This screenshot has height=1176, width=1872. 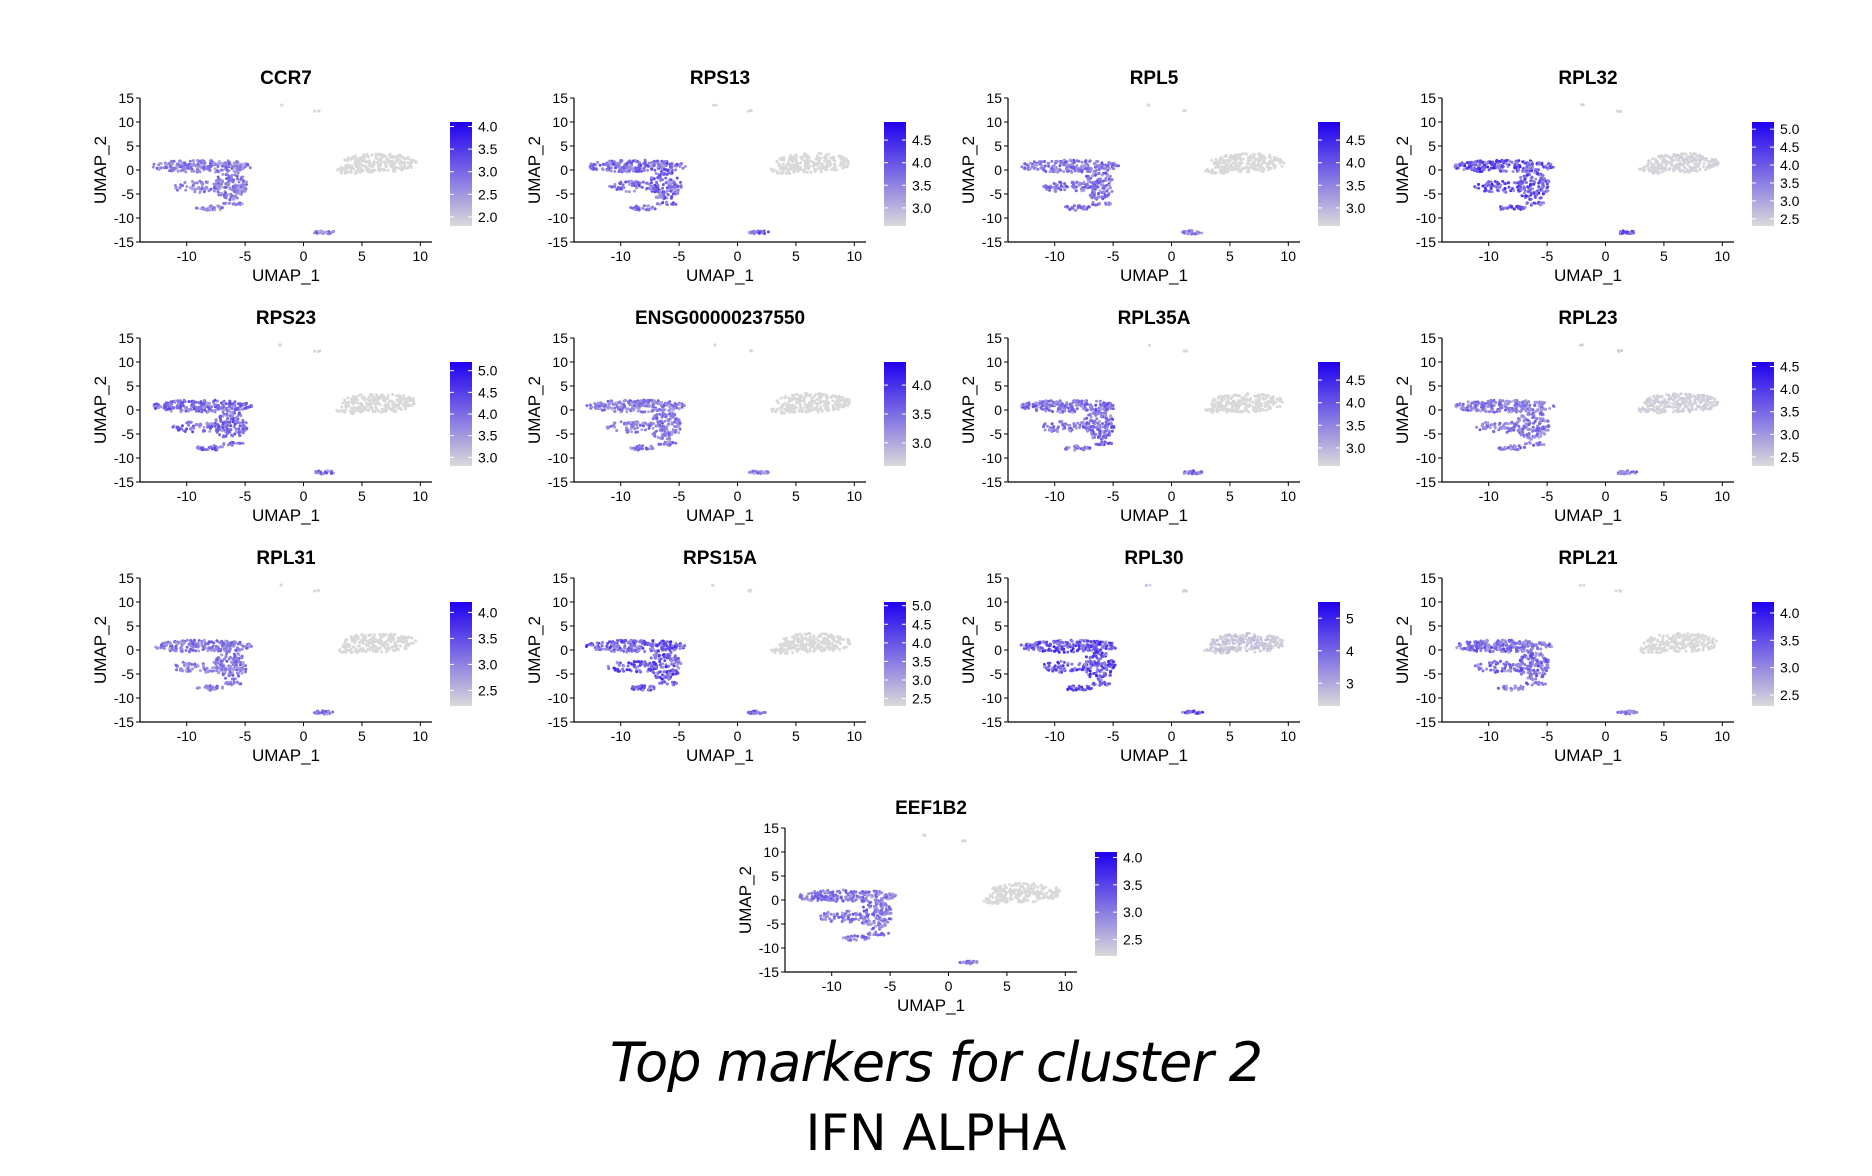 I want to click on y-axis-label: UMAP_2, so click(x=968, y=170).